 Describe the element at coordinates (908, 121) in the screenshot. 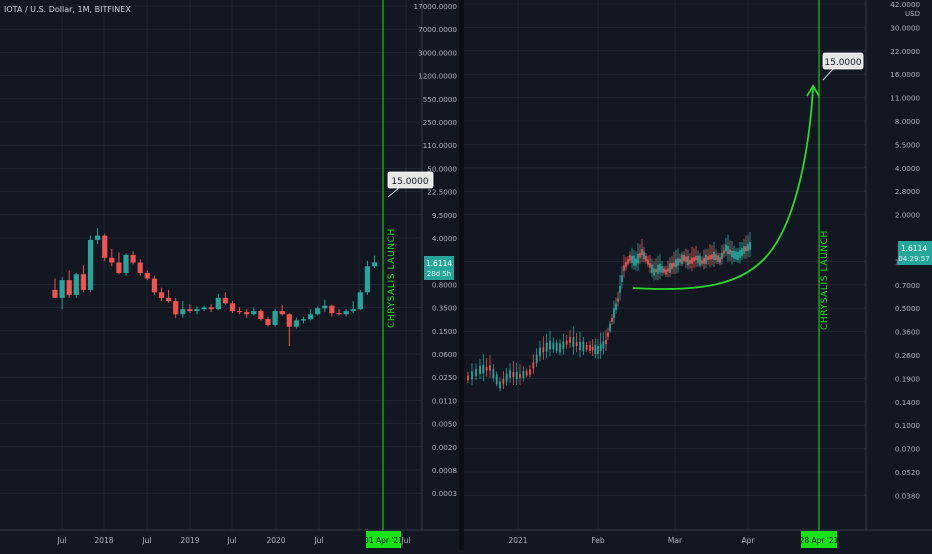

I see `right-y-tick-label: 8.0000` at that location.